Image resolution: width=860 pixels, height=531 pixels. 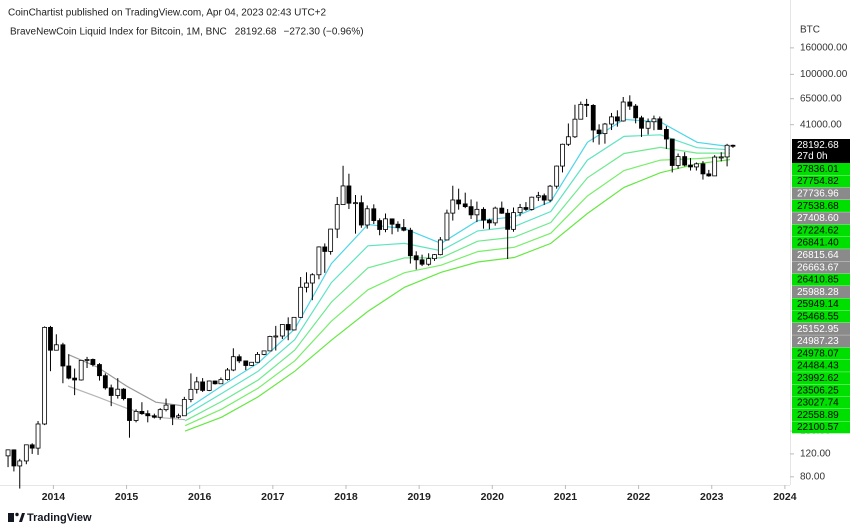 What do you see at coordinates (200, 497) in the screenshot?
I see `x-tick-label: 2016` at bounding box center [200, 497].